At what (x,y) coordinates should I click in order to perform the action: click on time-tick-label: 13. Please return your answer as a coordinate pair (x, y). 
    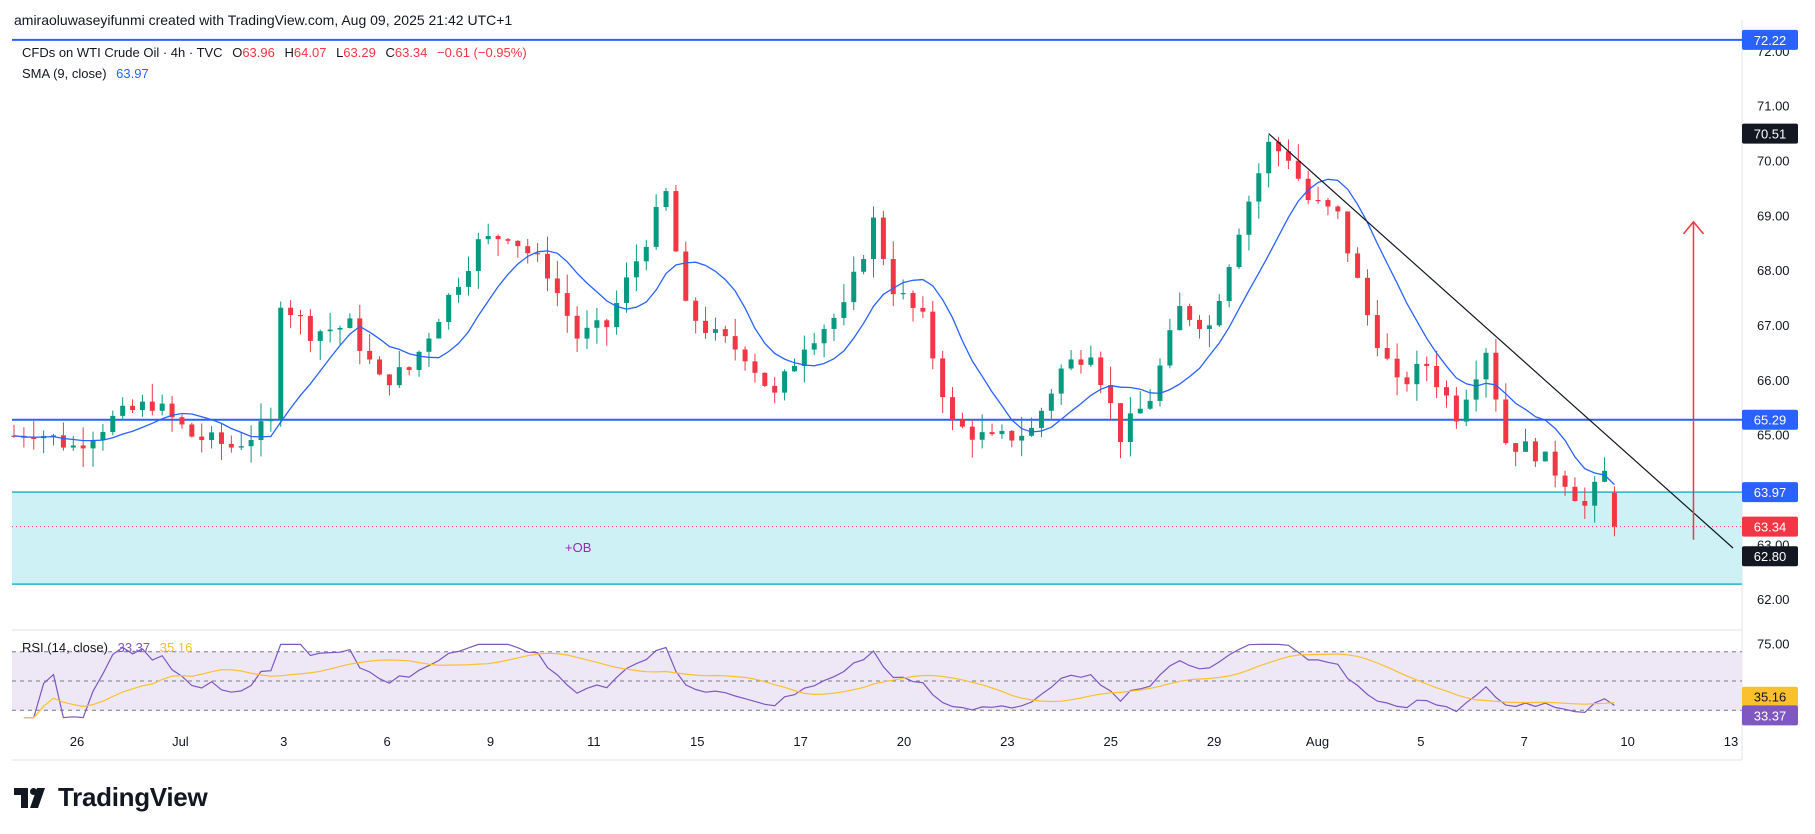
    Looking at the image, I should click on (1731, 741).